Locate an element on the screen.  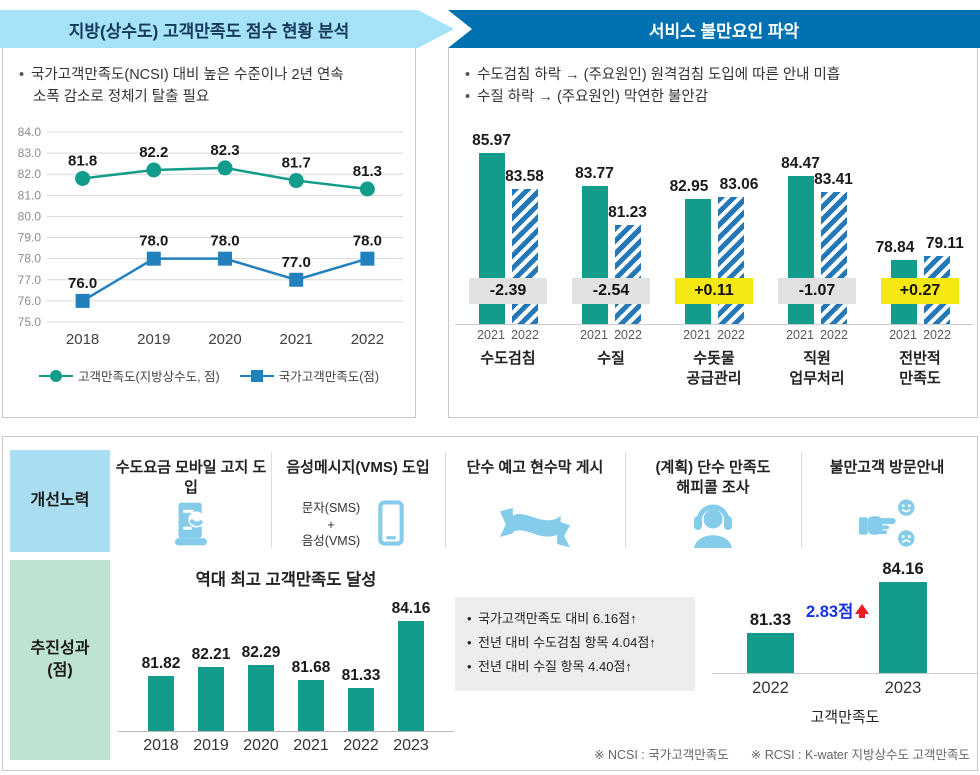
improve-item: 불만고객 방문안내 is located at coordinates (887, 502).